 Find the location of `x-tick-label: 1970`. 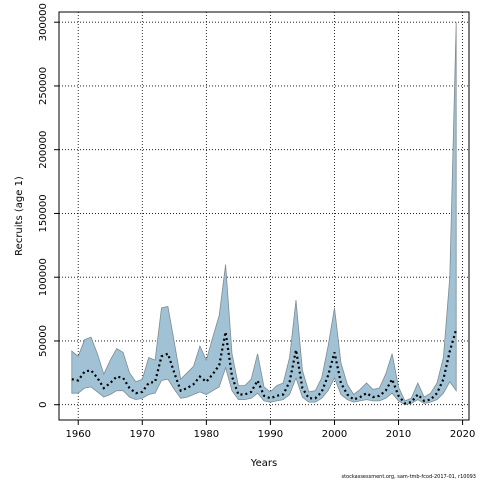

x-tick-label: 1970 is located at coordinates (142, 434).